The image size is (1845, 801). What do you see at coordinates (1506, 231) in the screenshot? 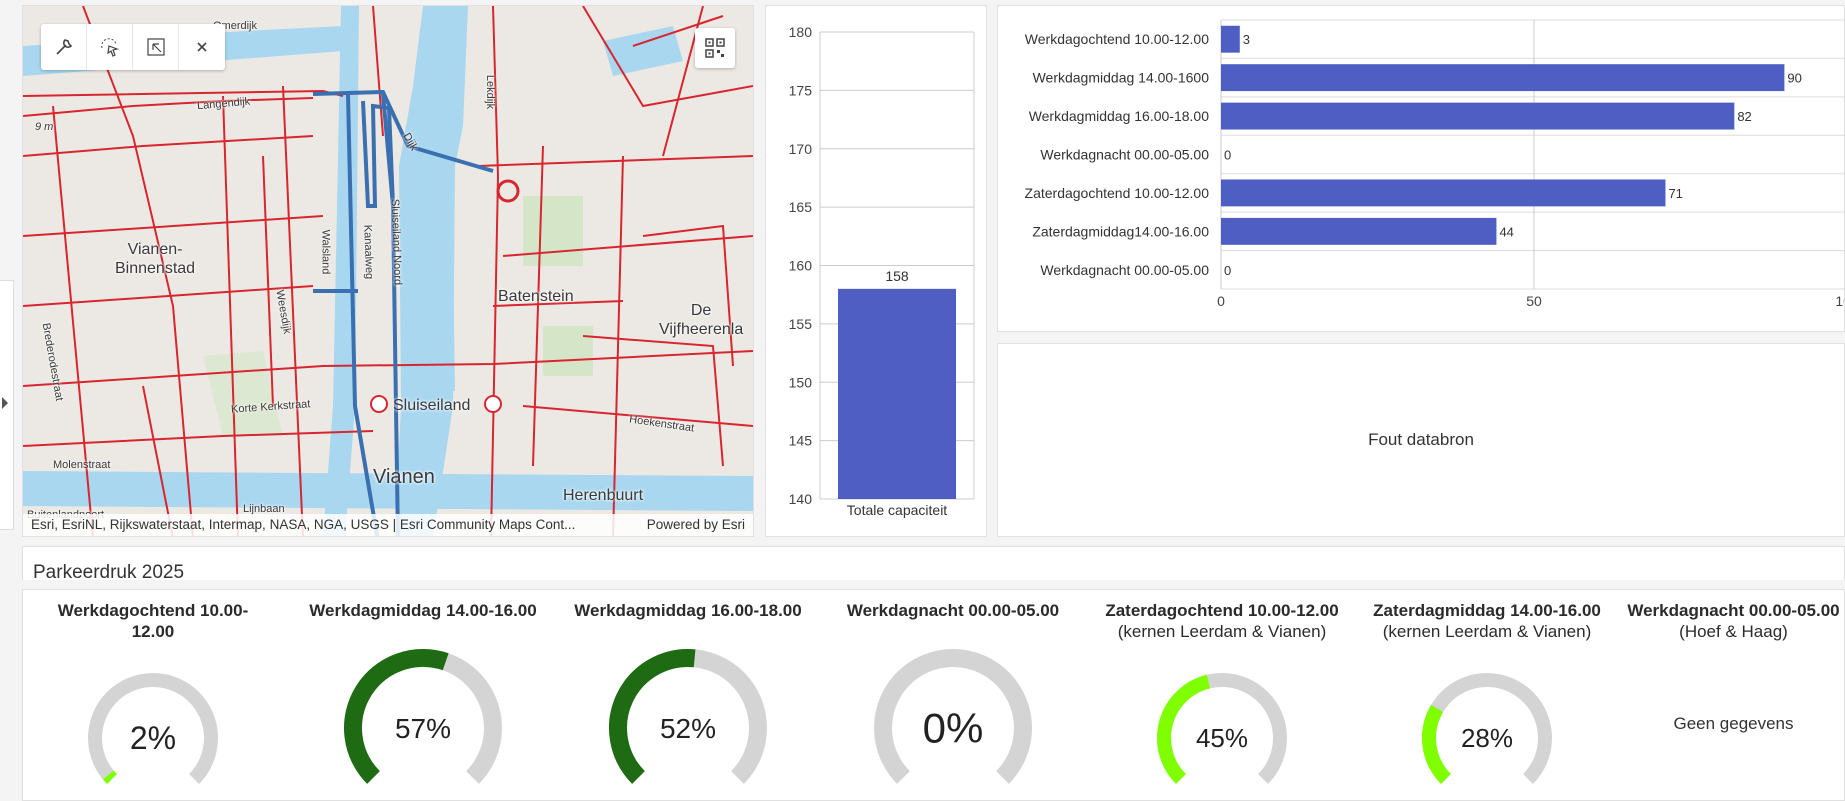
I see `hbar-value-label: 44` at bounding box center [1506, 231].